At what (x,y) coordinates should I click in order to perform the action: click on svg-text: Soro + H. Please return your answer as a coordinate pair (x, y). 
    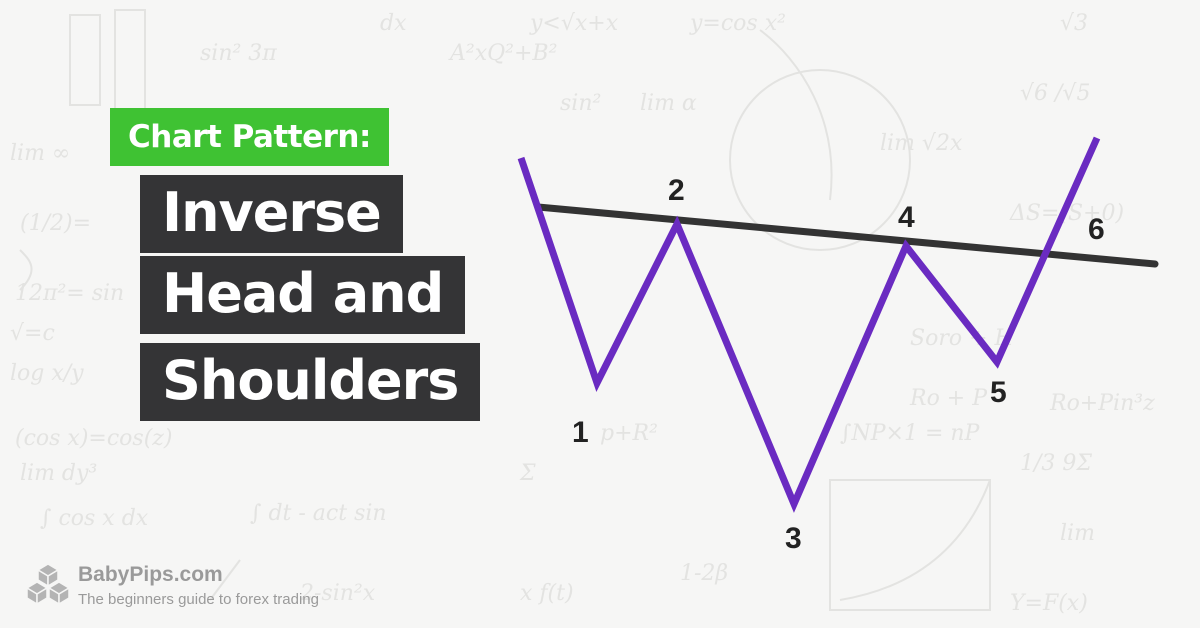
    Looking at the image, I should click on (962, 338).